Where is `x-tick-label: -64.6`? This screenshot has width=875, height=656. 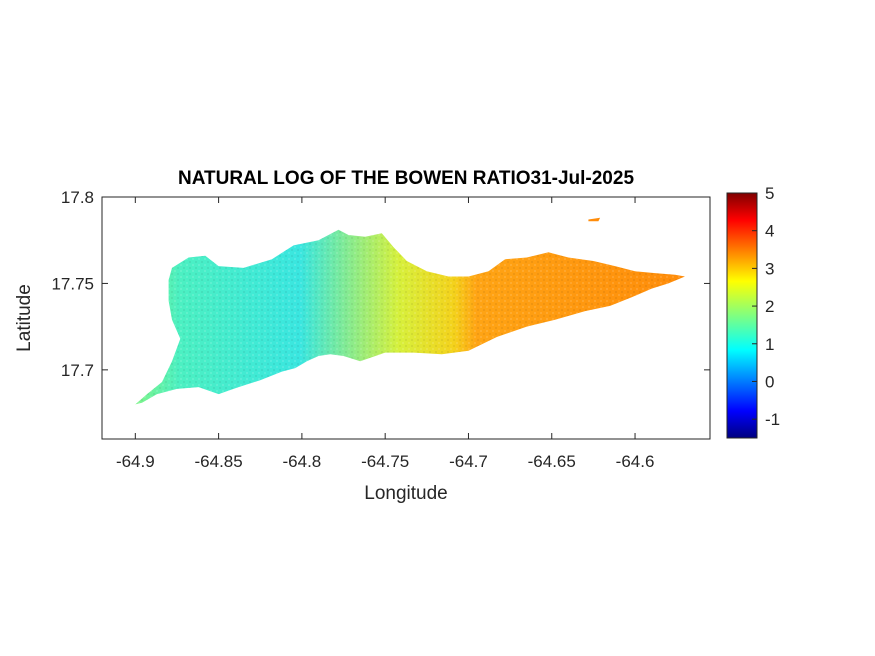
x-tick-label: -64.6 is located at coordinates (635, 461).